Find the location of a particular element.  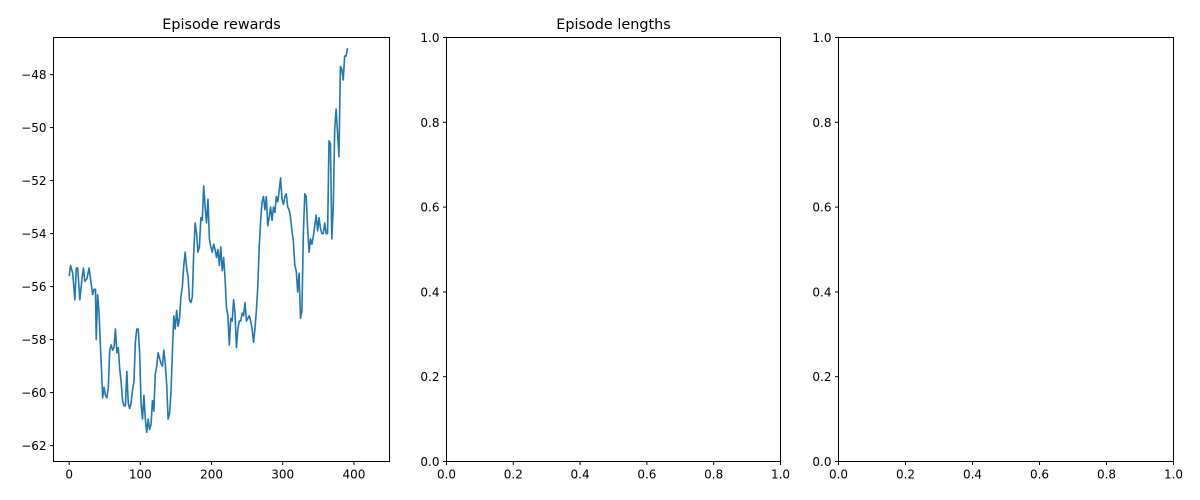

y-axis: −62 −60 −58 −56 −54 −52 −50 −48 is located at coordinates (37, 260).